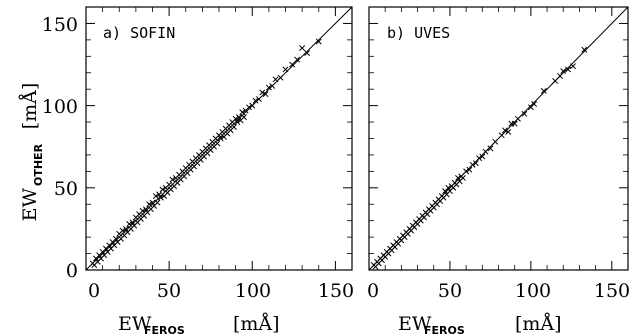 The height and width of the screenshot is (336, 634). What do you see at coordinates (72, 271) in the screenshot?
I see `y-tick-label-0: 0` at bounding box center [72, 271].